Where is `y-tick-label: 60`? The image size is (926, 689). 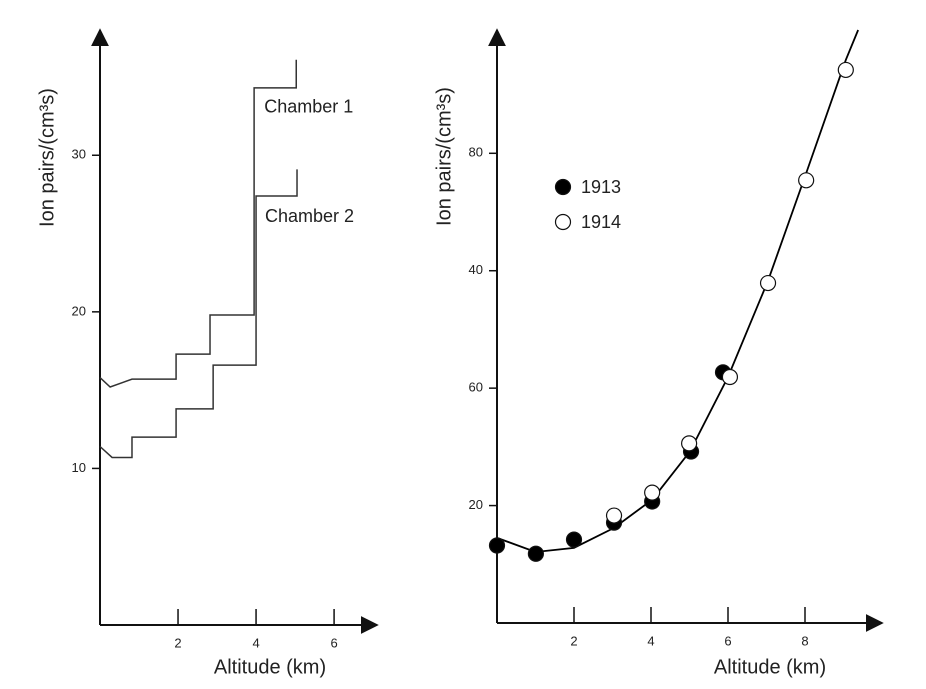 y-tick-label: 60 is located at coordinates (476, 387).